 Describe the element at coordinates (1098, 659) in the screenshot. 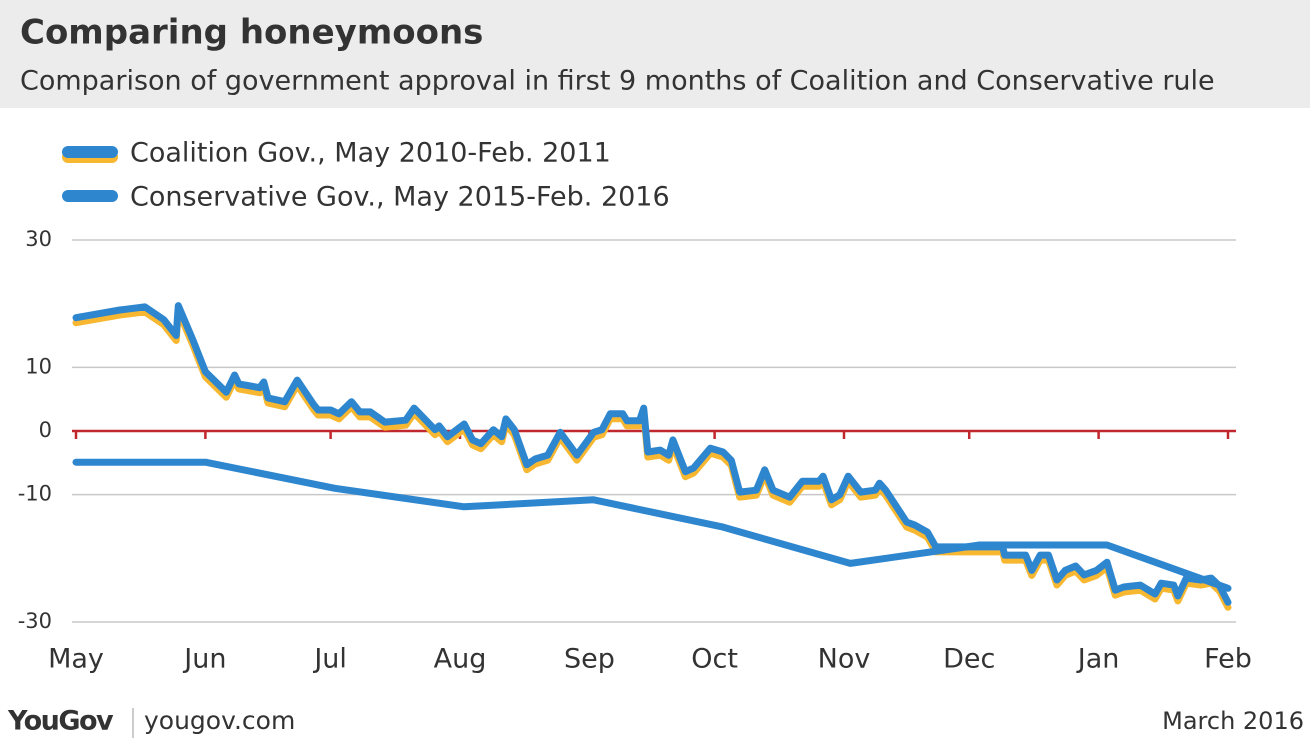

I see `x-tick-label: Jan` at that location.